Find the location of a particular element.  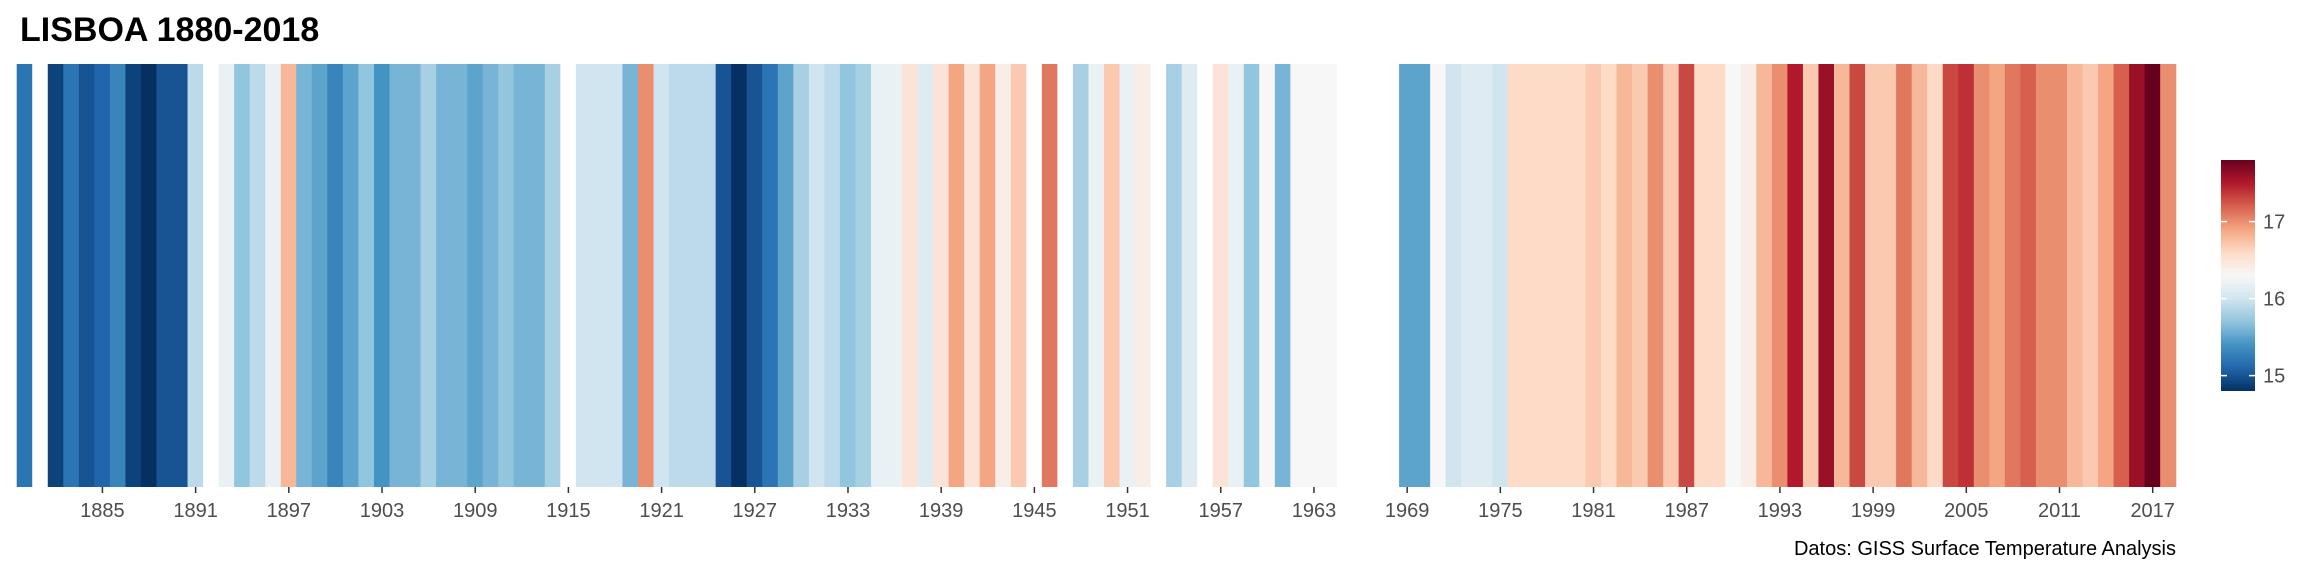

x-tick-label-1897: 1897 is located at coordinates (289, 511).